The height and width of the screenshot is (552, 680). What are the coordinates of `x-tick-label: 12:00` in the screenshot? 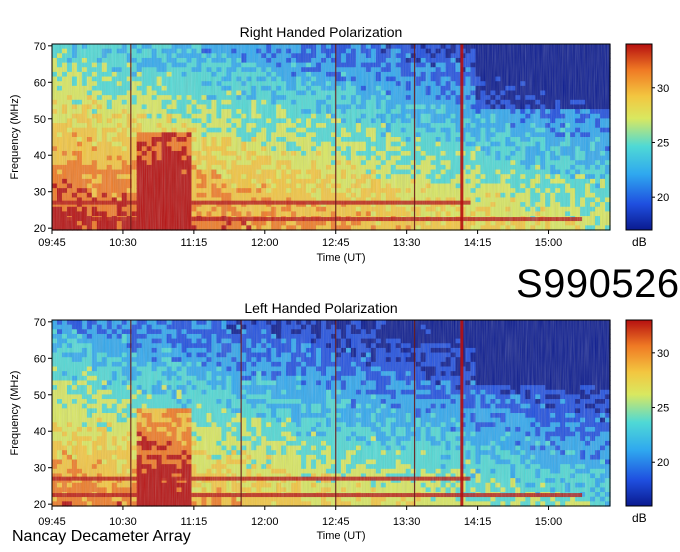 It's located at (265, 243).